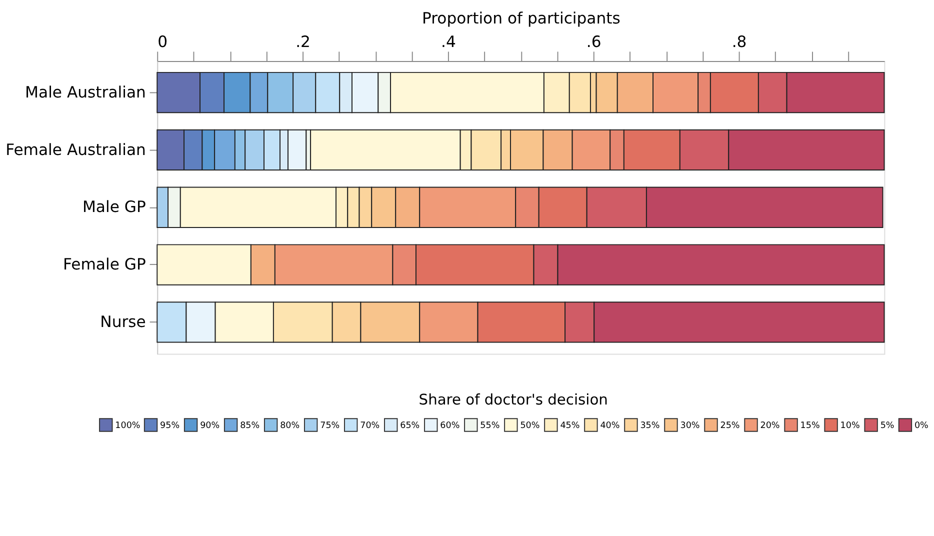  Describe the element at coordinates (370, 425) in the screenshot. I see `legend-label: 70%` at that location.